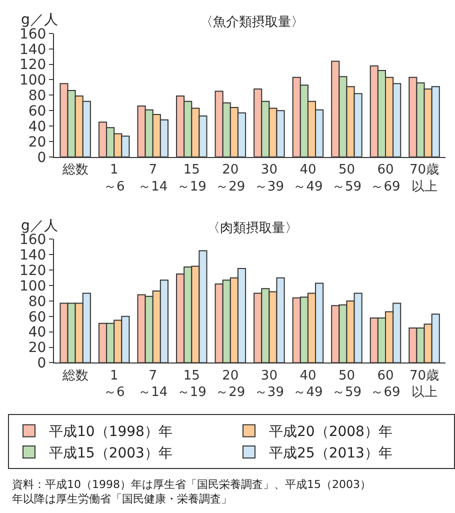  What do you see at coordinates (110, 432) in the screenshot?
I see `legend-label: 平成10（1998）年` at bounding box center [110, 432].